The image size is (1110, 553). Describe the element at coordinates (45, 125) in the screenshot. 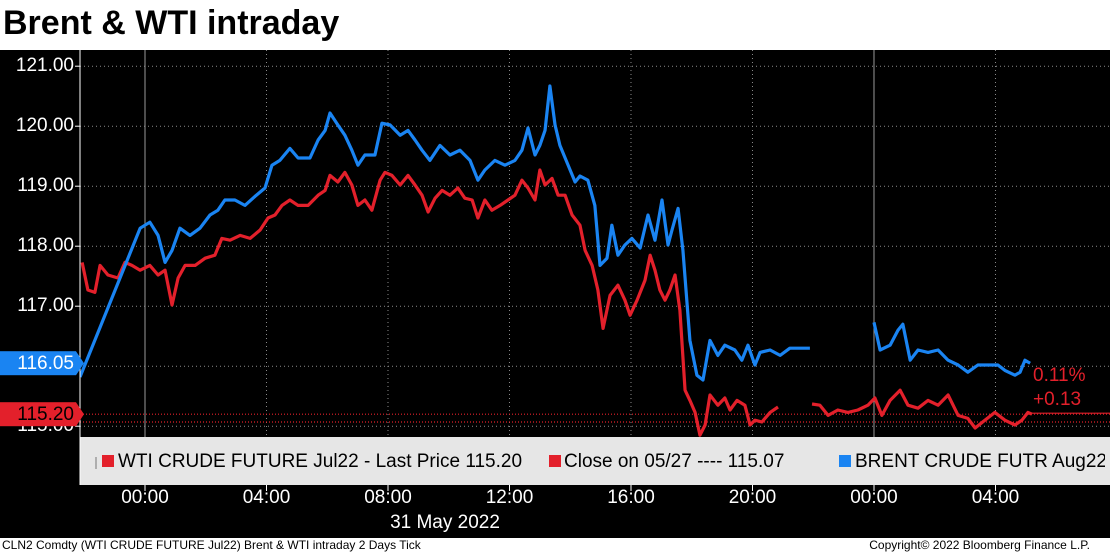

I see `y-tick-label: 120.00` at that location.